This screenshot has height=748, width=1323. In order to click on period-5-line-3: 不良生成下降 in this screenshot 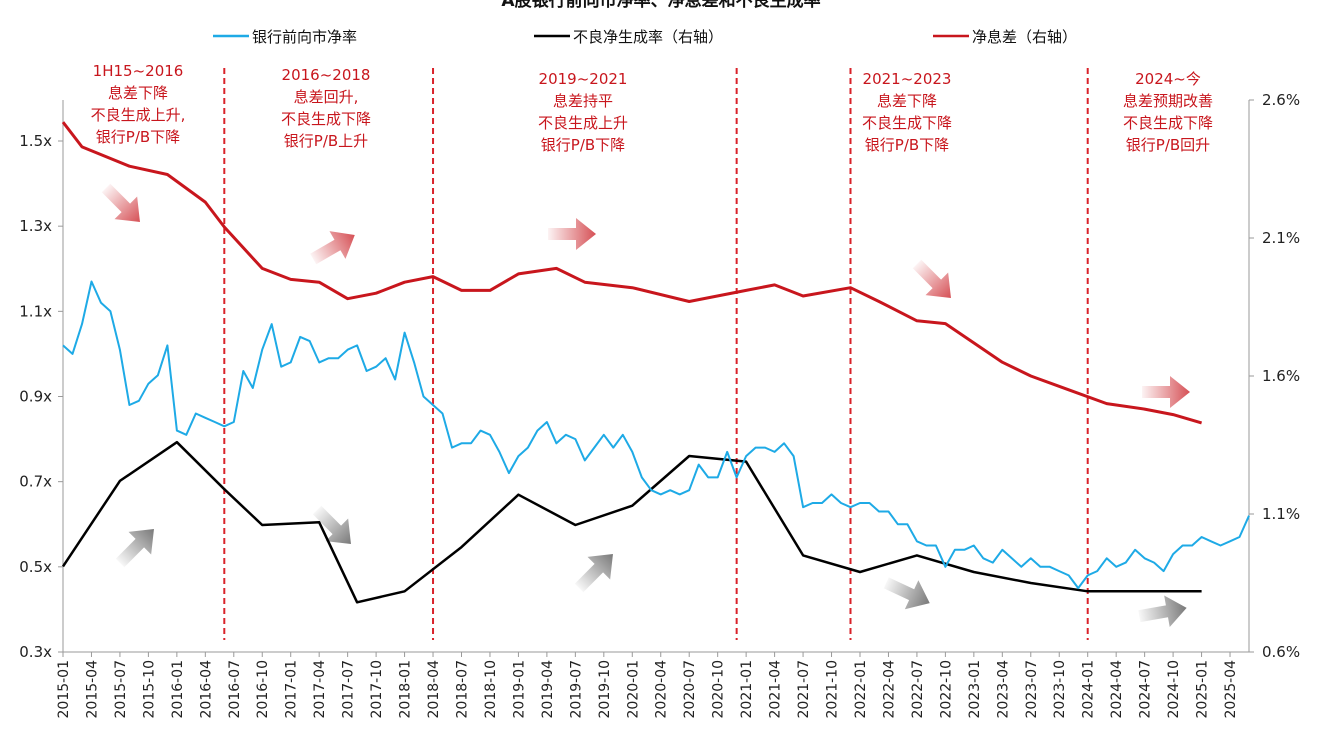, I will do `click(1168, 123)`.